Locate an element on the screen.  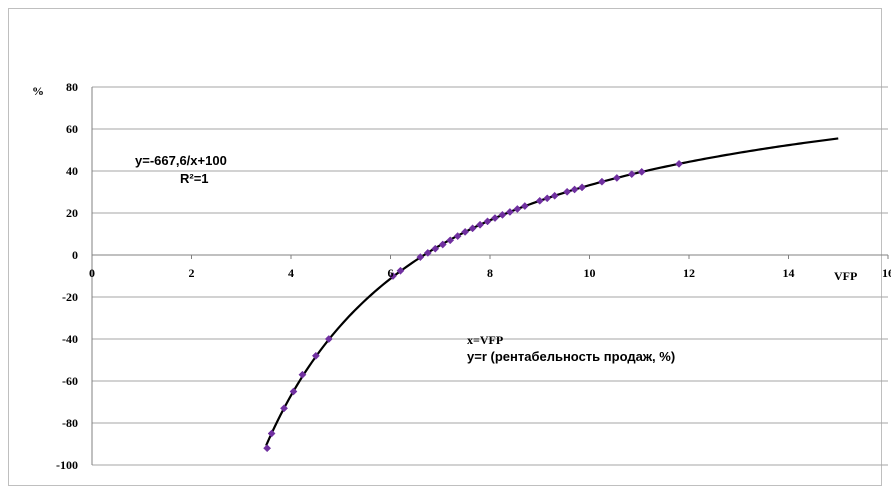
annotation-y: y=r (рентабельность продаж, %) is located at coordinates (571, 356).